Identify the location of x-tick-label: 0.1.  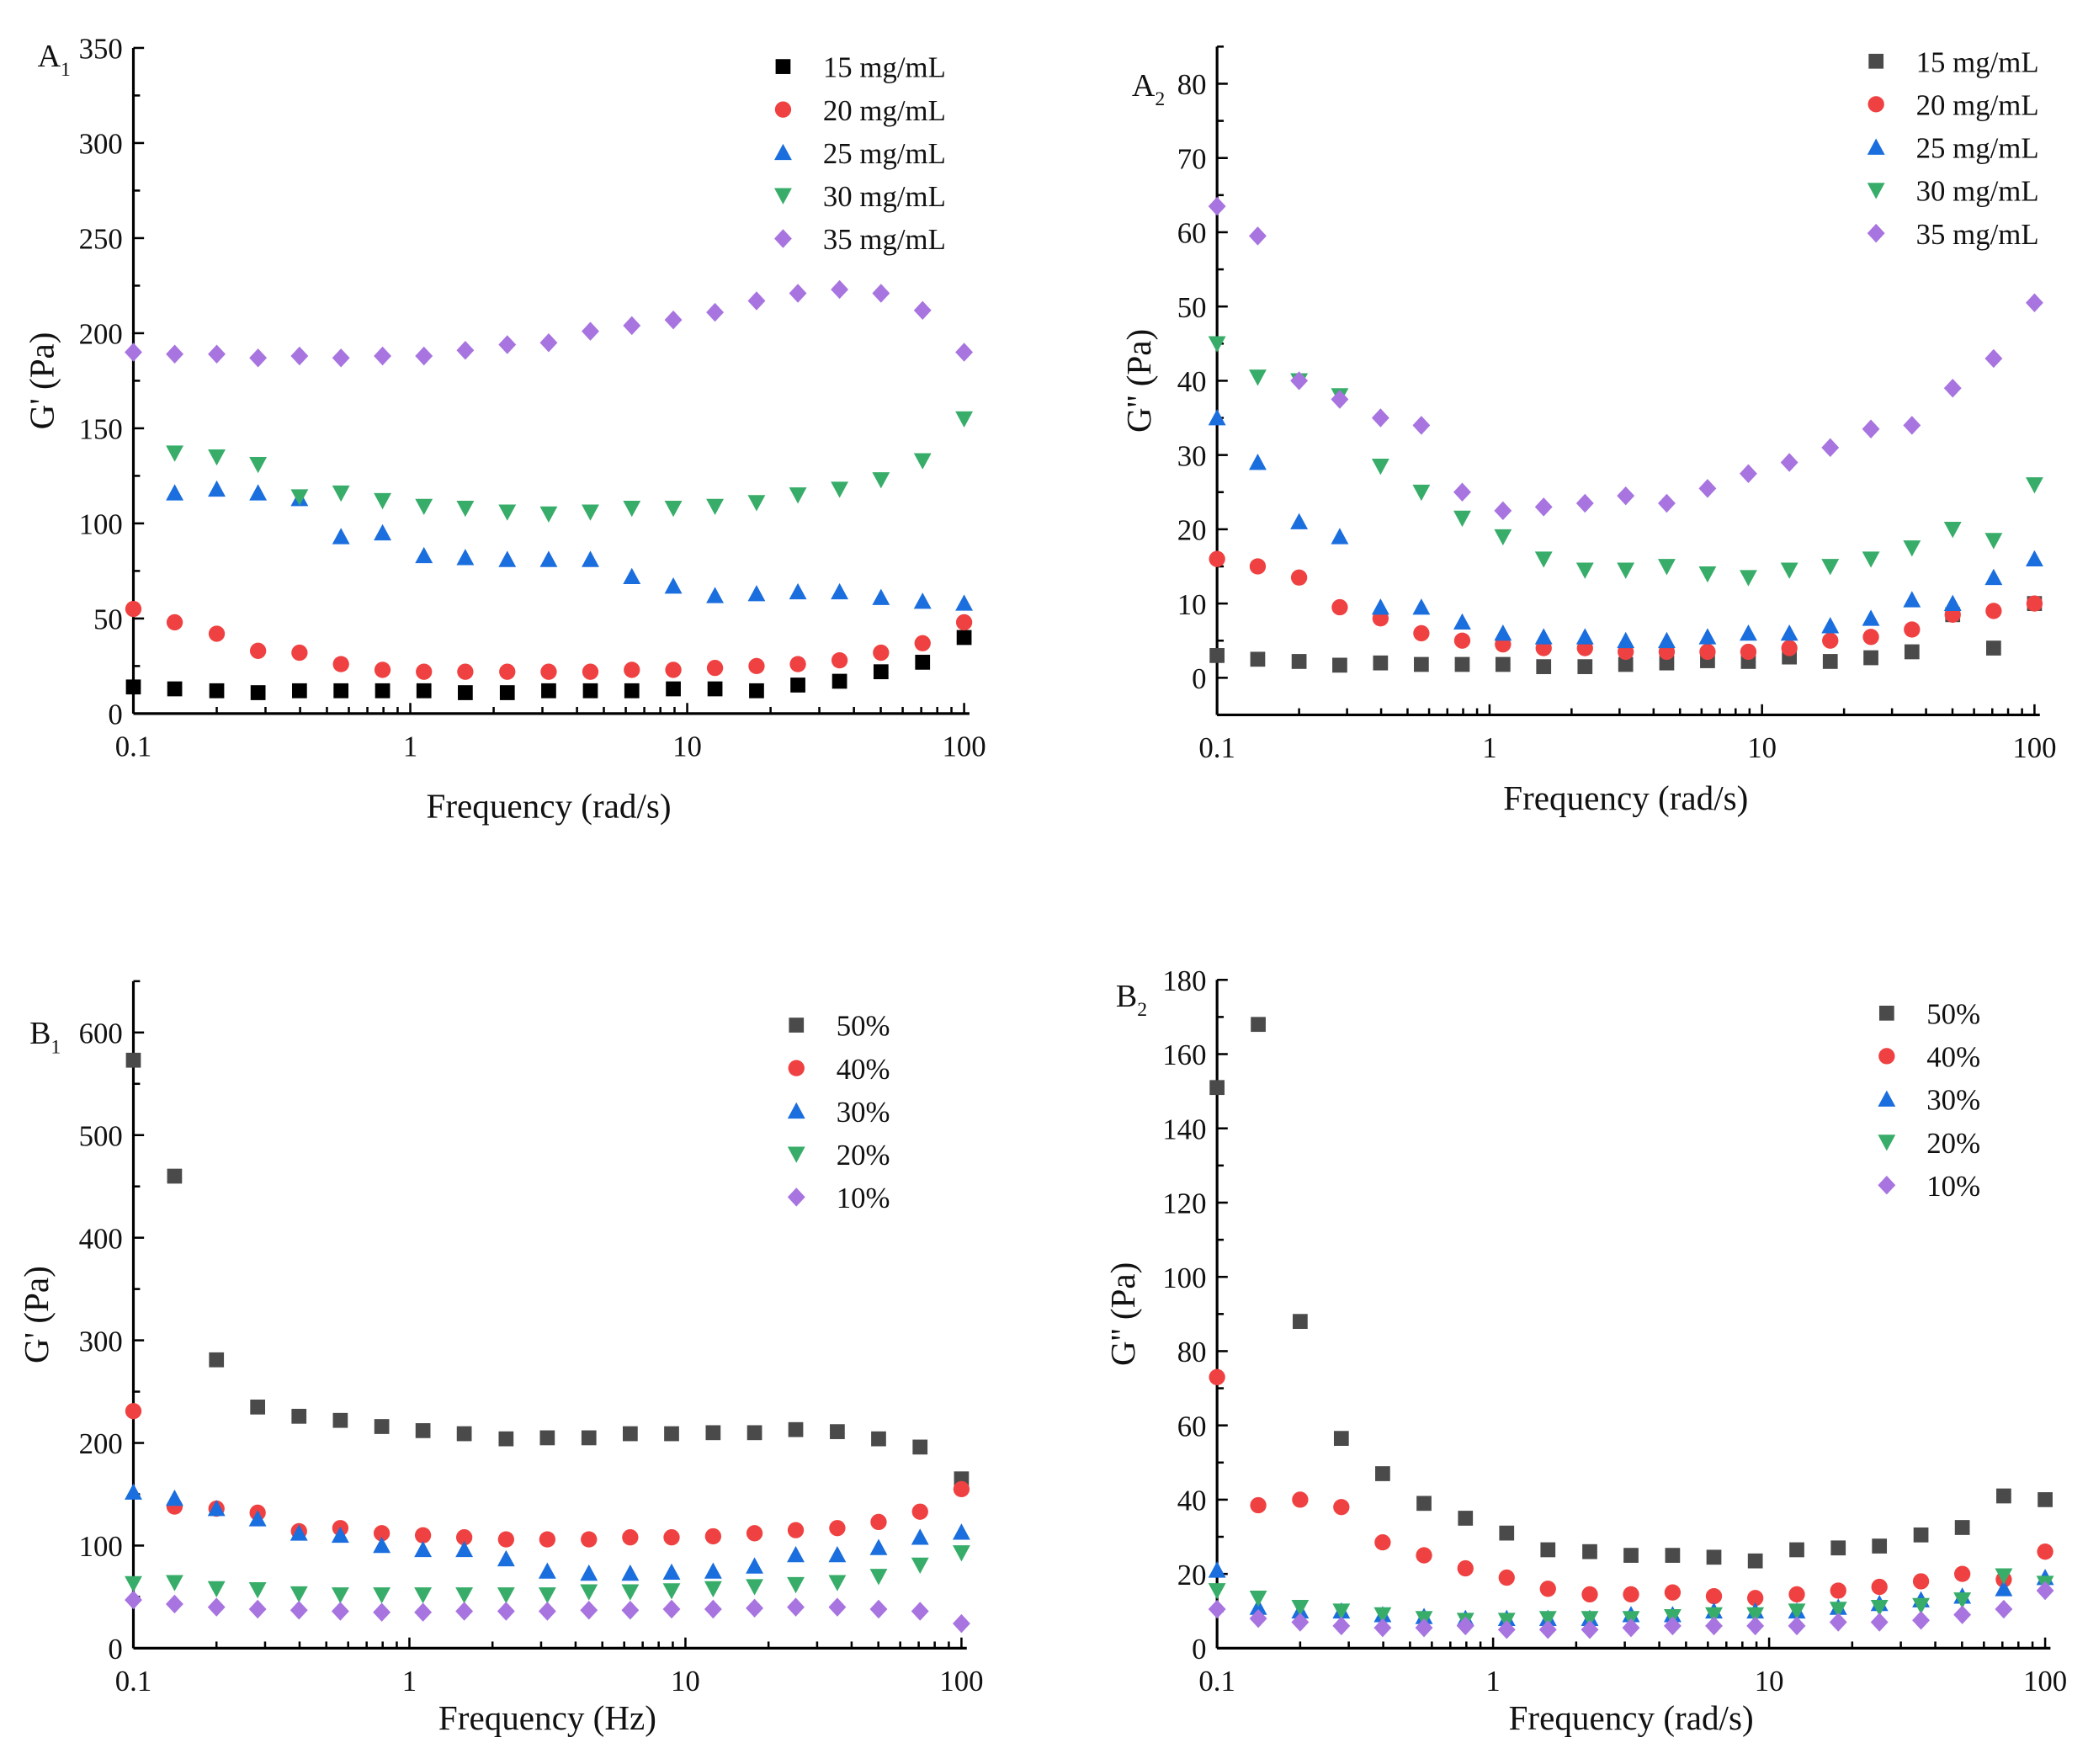
(1217, 748).